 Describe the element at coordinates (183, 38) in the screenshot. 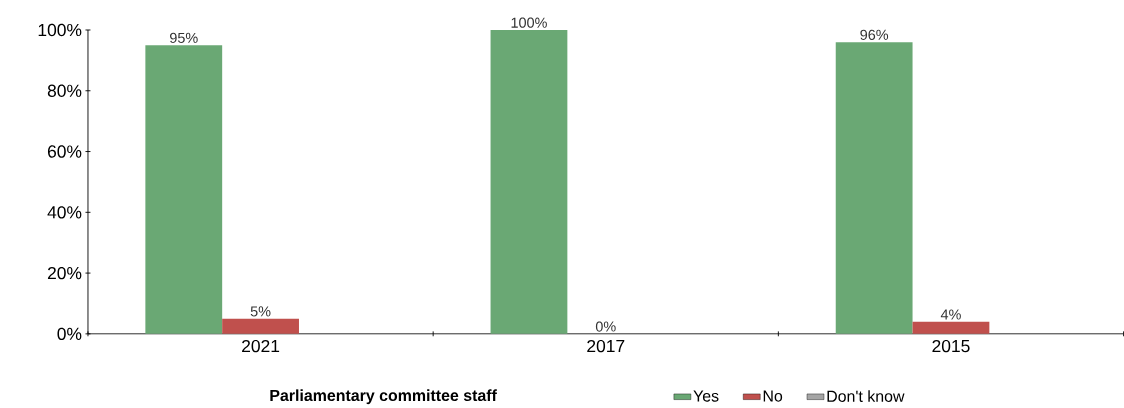

I see `data-label: 95%` at that location.